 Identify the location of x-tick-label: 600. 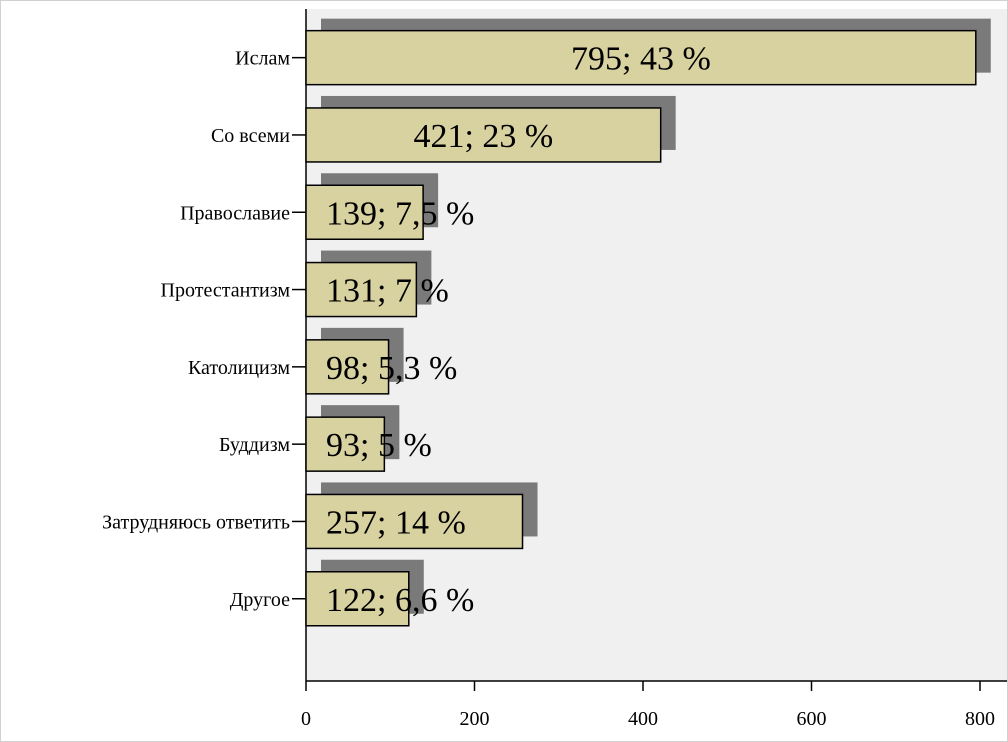
(812, 719).